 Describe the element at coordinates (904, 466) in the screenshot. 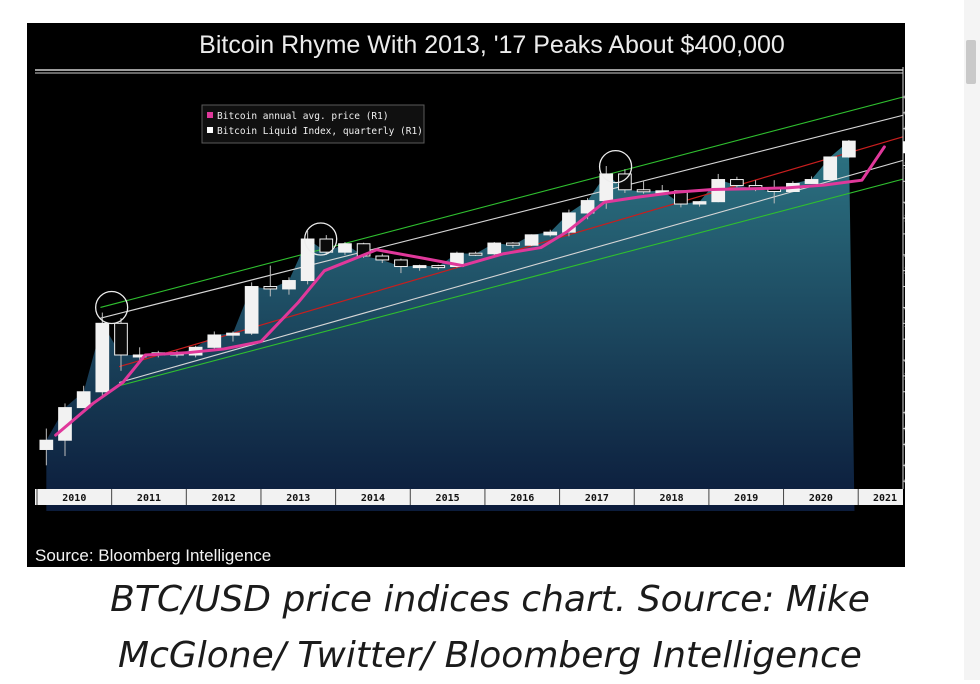

I see `y-tick-label: 0.04` at that location.